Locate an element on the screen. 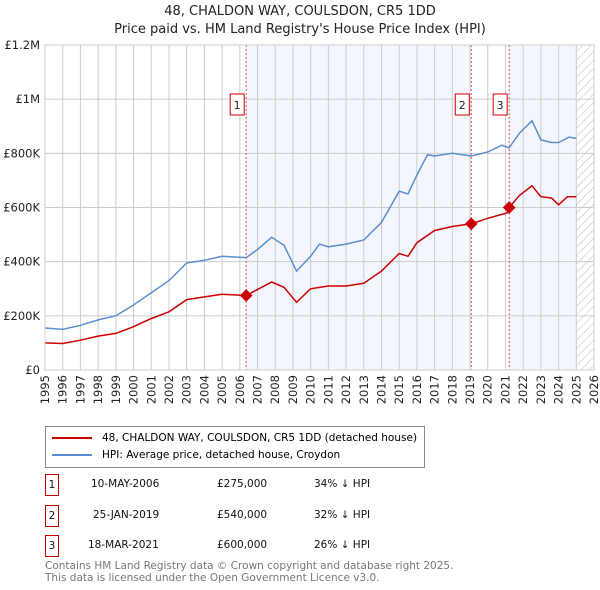 This screenshot has width=600, height=590. x-tick-label: 2009 is located at coordinates (293, 389).